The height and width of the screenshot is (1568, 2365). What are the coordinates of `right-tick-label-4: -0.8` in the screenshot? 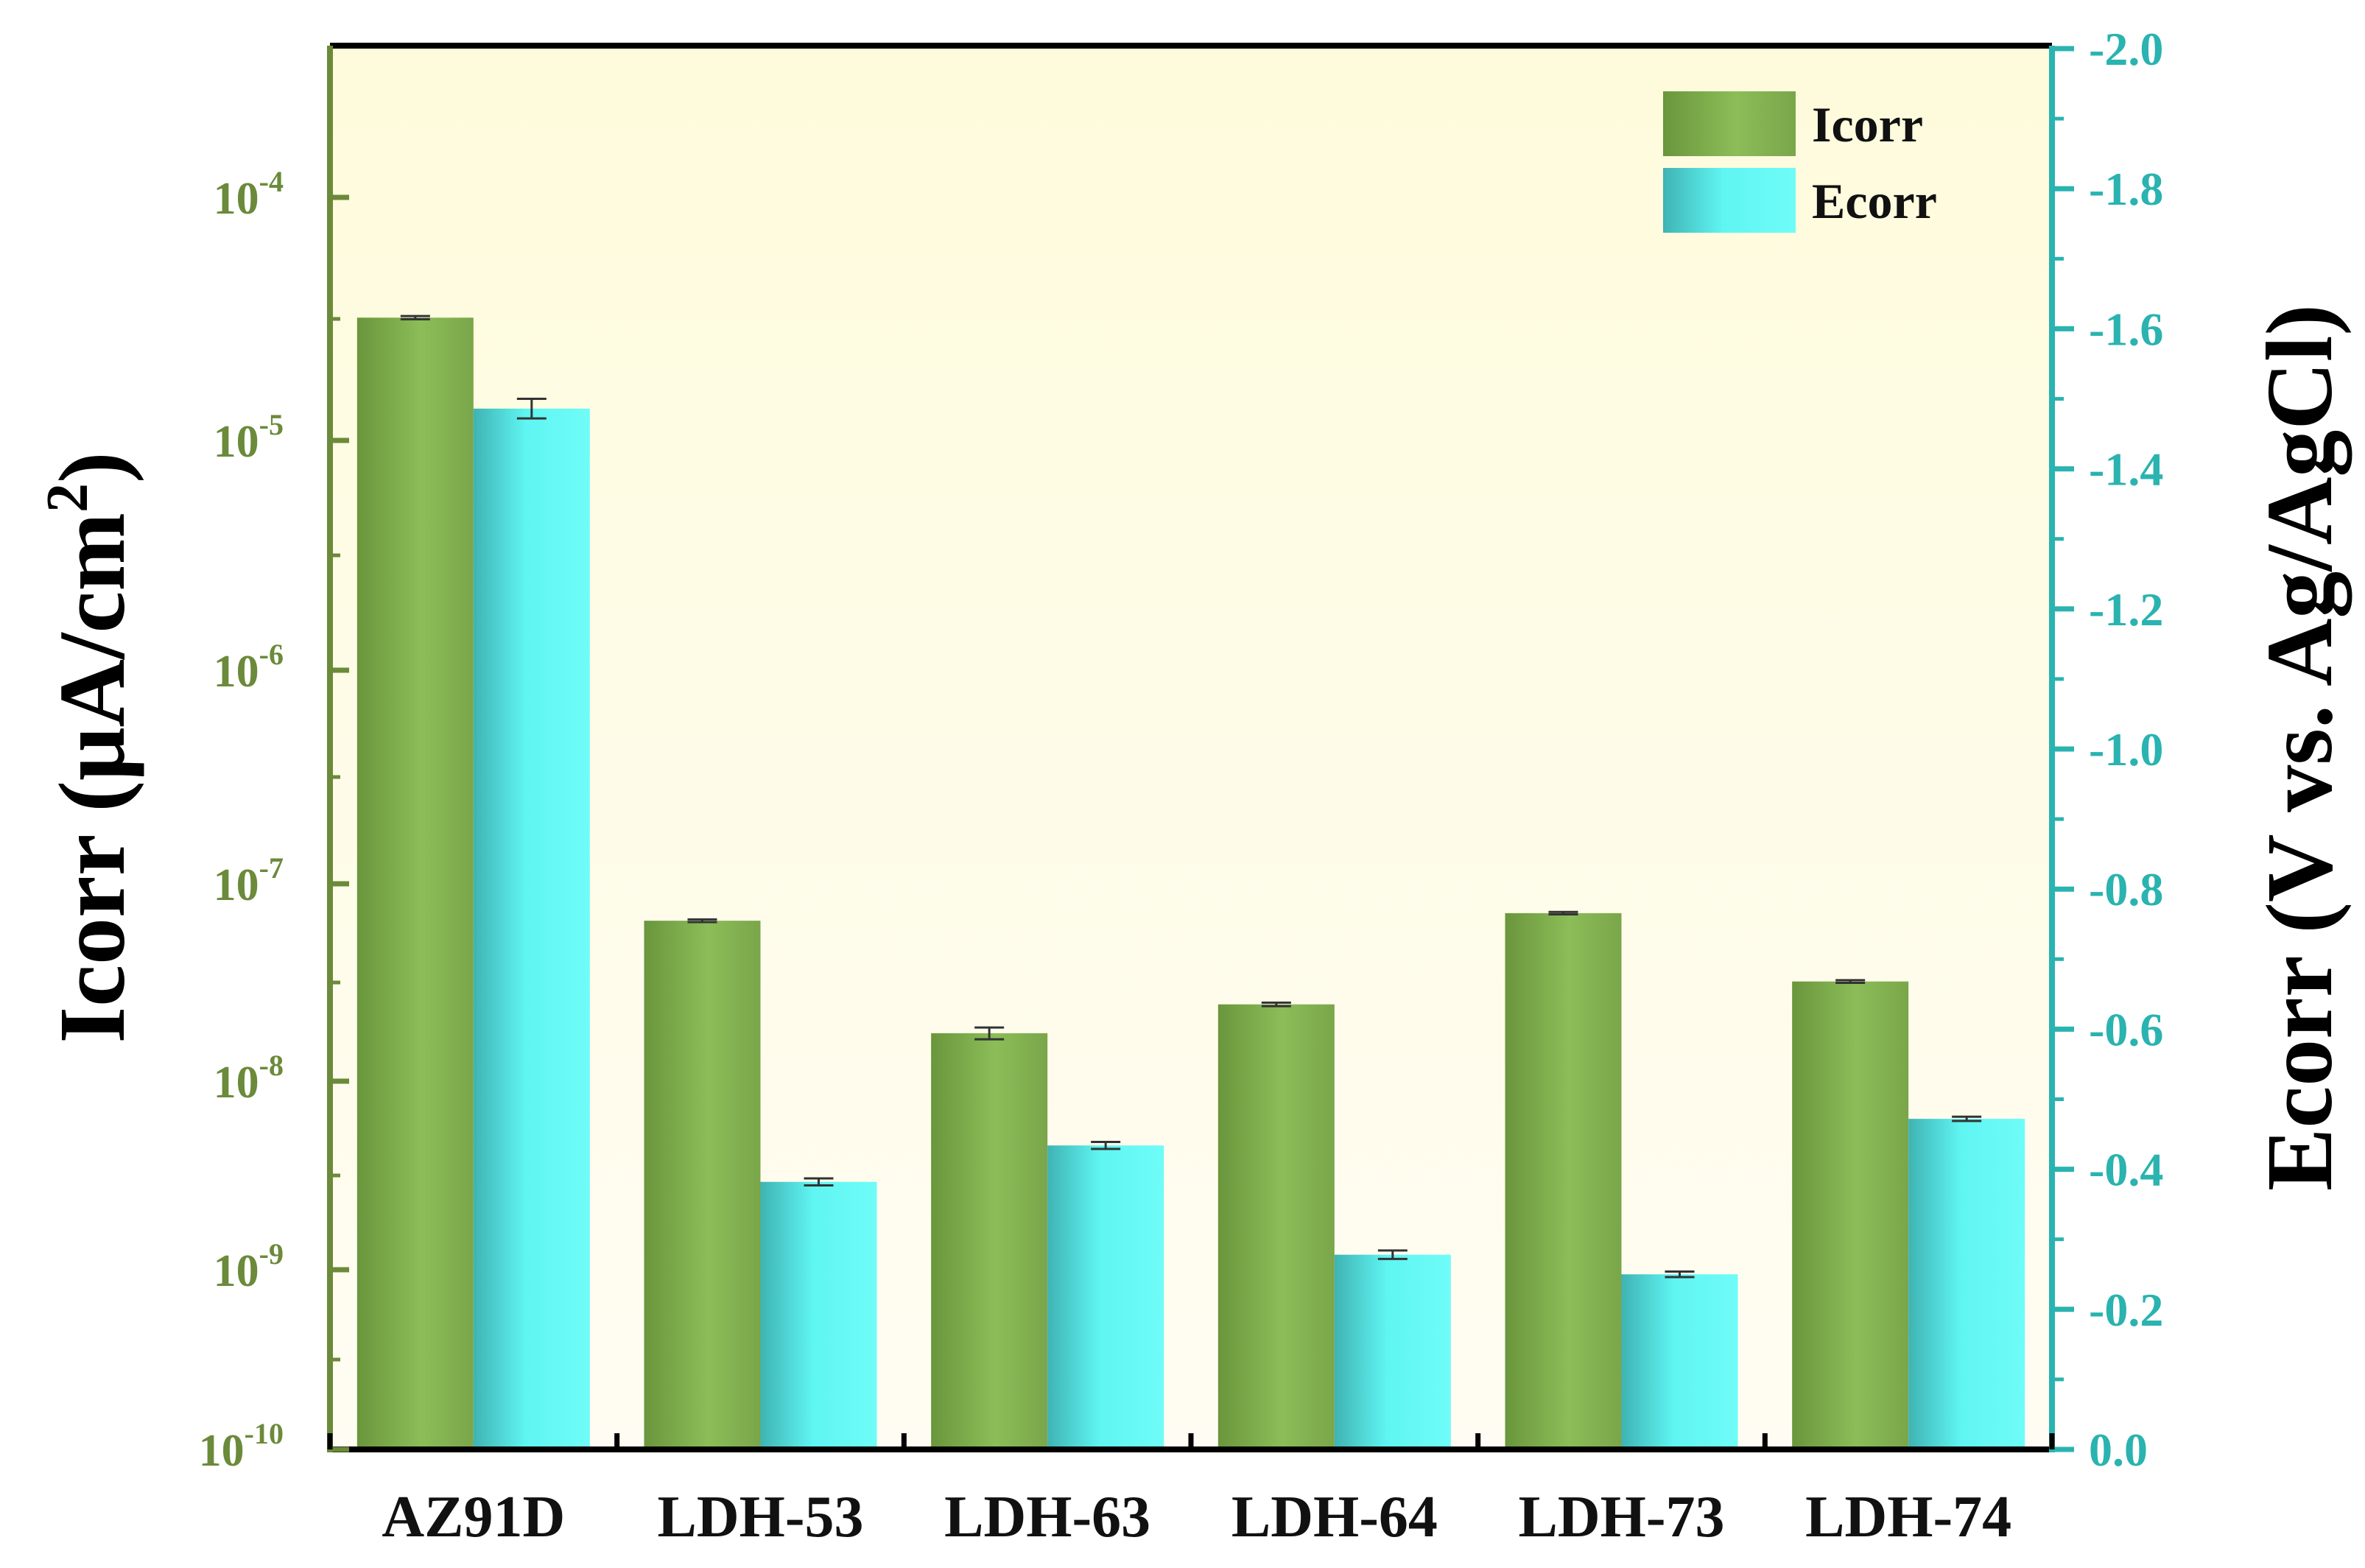 It's located at (2126, 889).